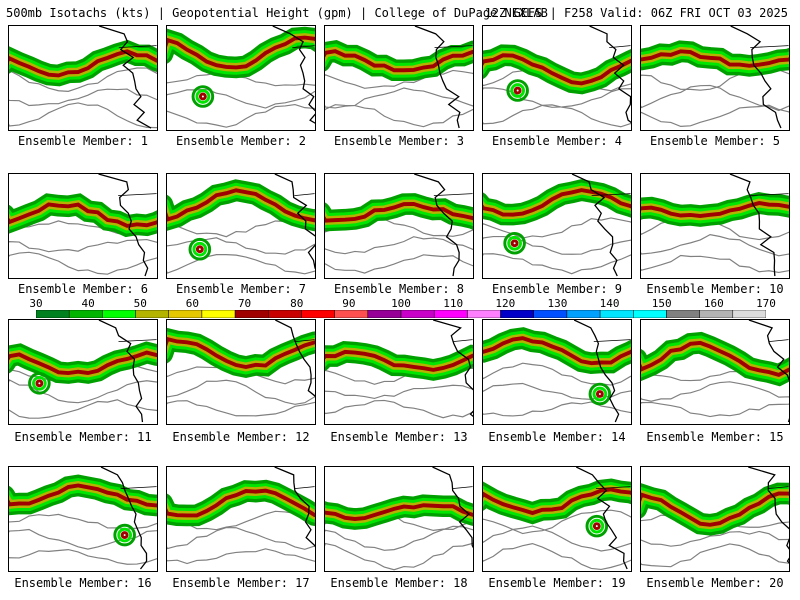 The image size is (800, 600). Describe the element at coordinates (713, 303) in the screenshot. I see `colorbar-tick-label: 160` at that location.